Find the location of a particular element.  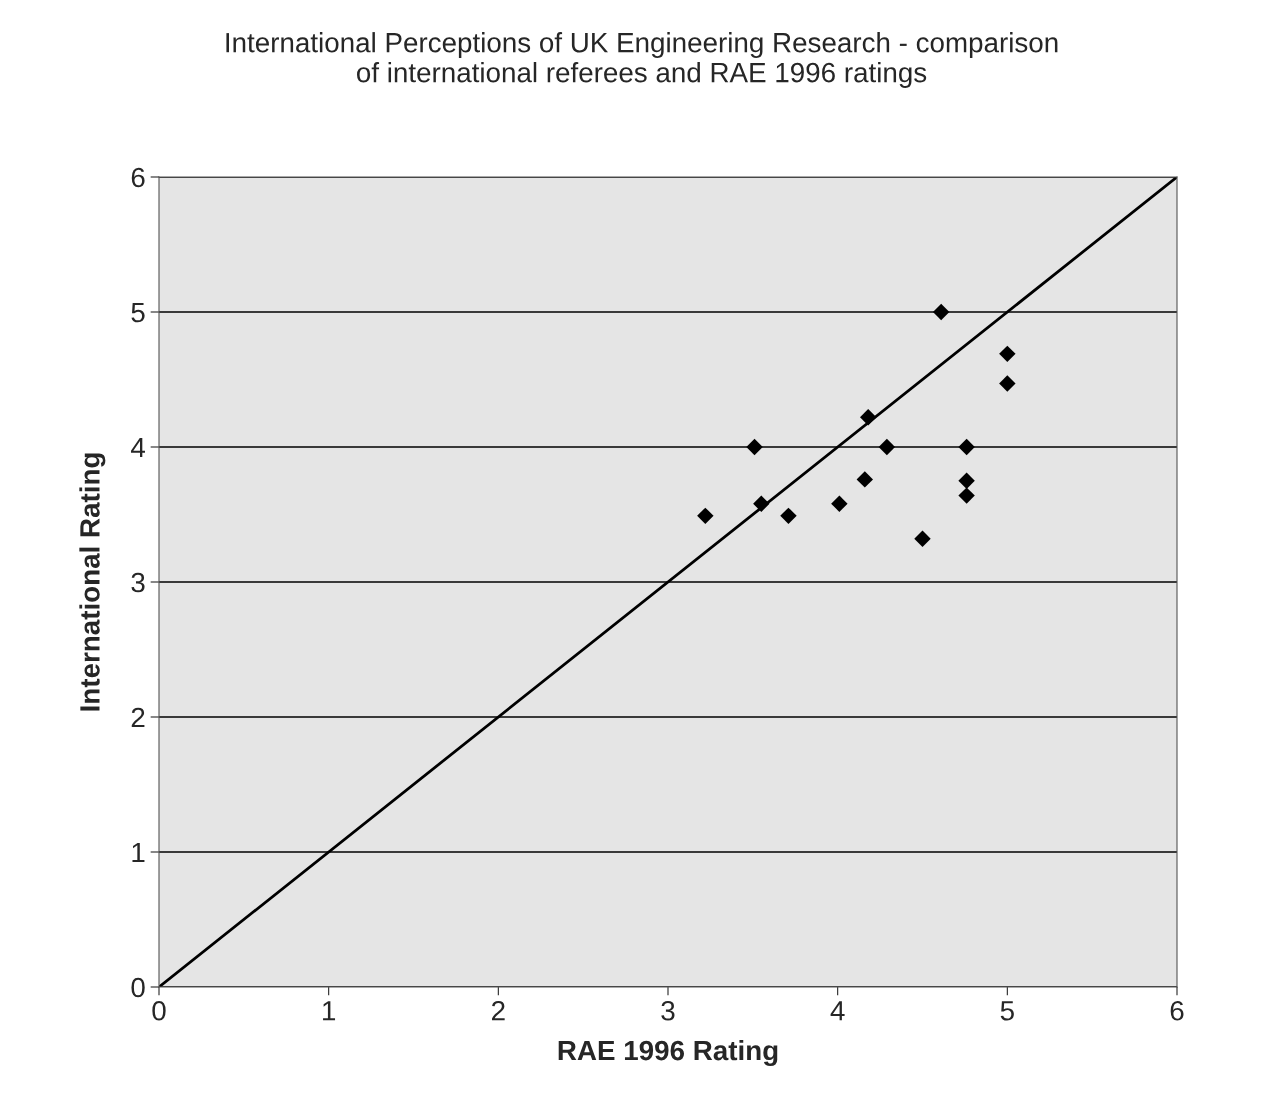

x-tick-label: 0 is located at coordinates (159, 1010).